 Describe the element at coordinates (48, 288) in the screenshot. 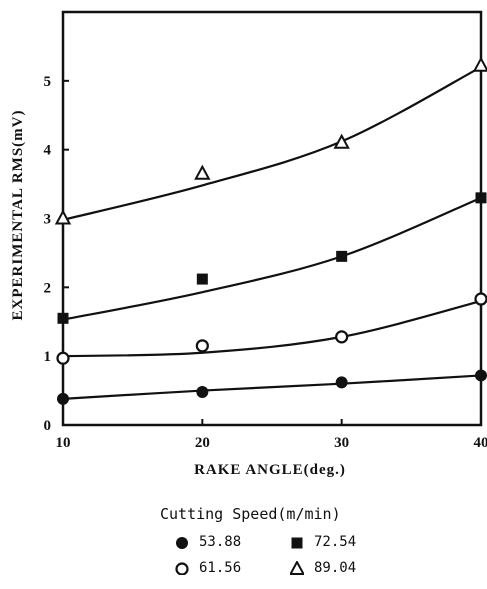

I see `y-tick-label: 2` at that location.